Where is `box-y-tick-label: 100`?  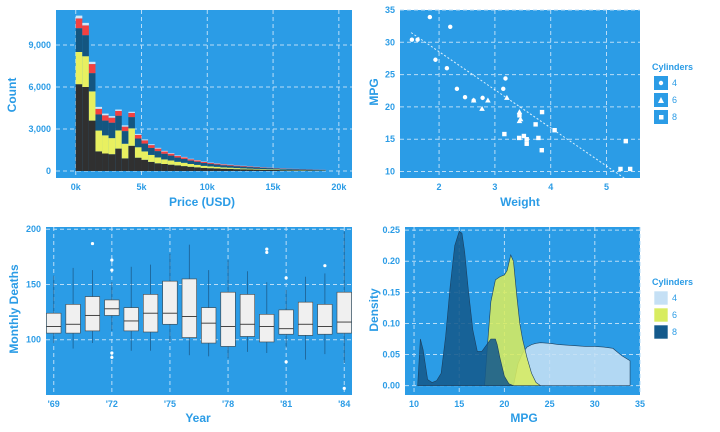 box-y-tick-label: 100 is located at coordinates (33, 340).